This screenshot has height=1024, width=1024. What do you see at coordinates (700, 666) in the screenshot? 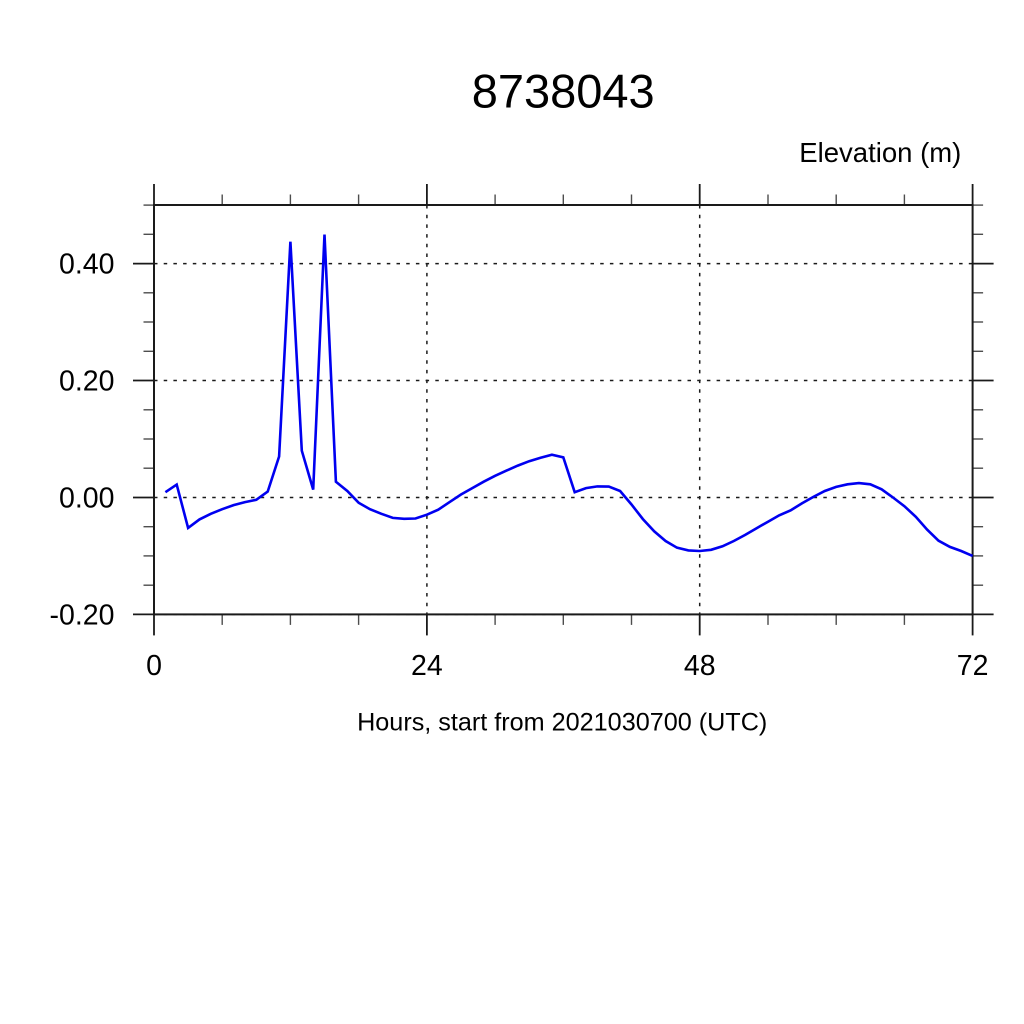
I see `svg-text: 48` at bounding box center [700, 666].